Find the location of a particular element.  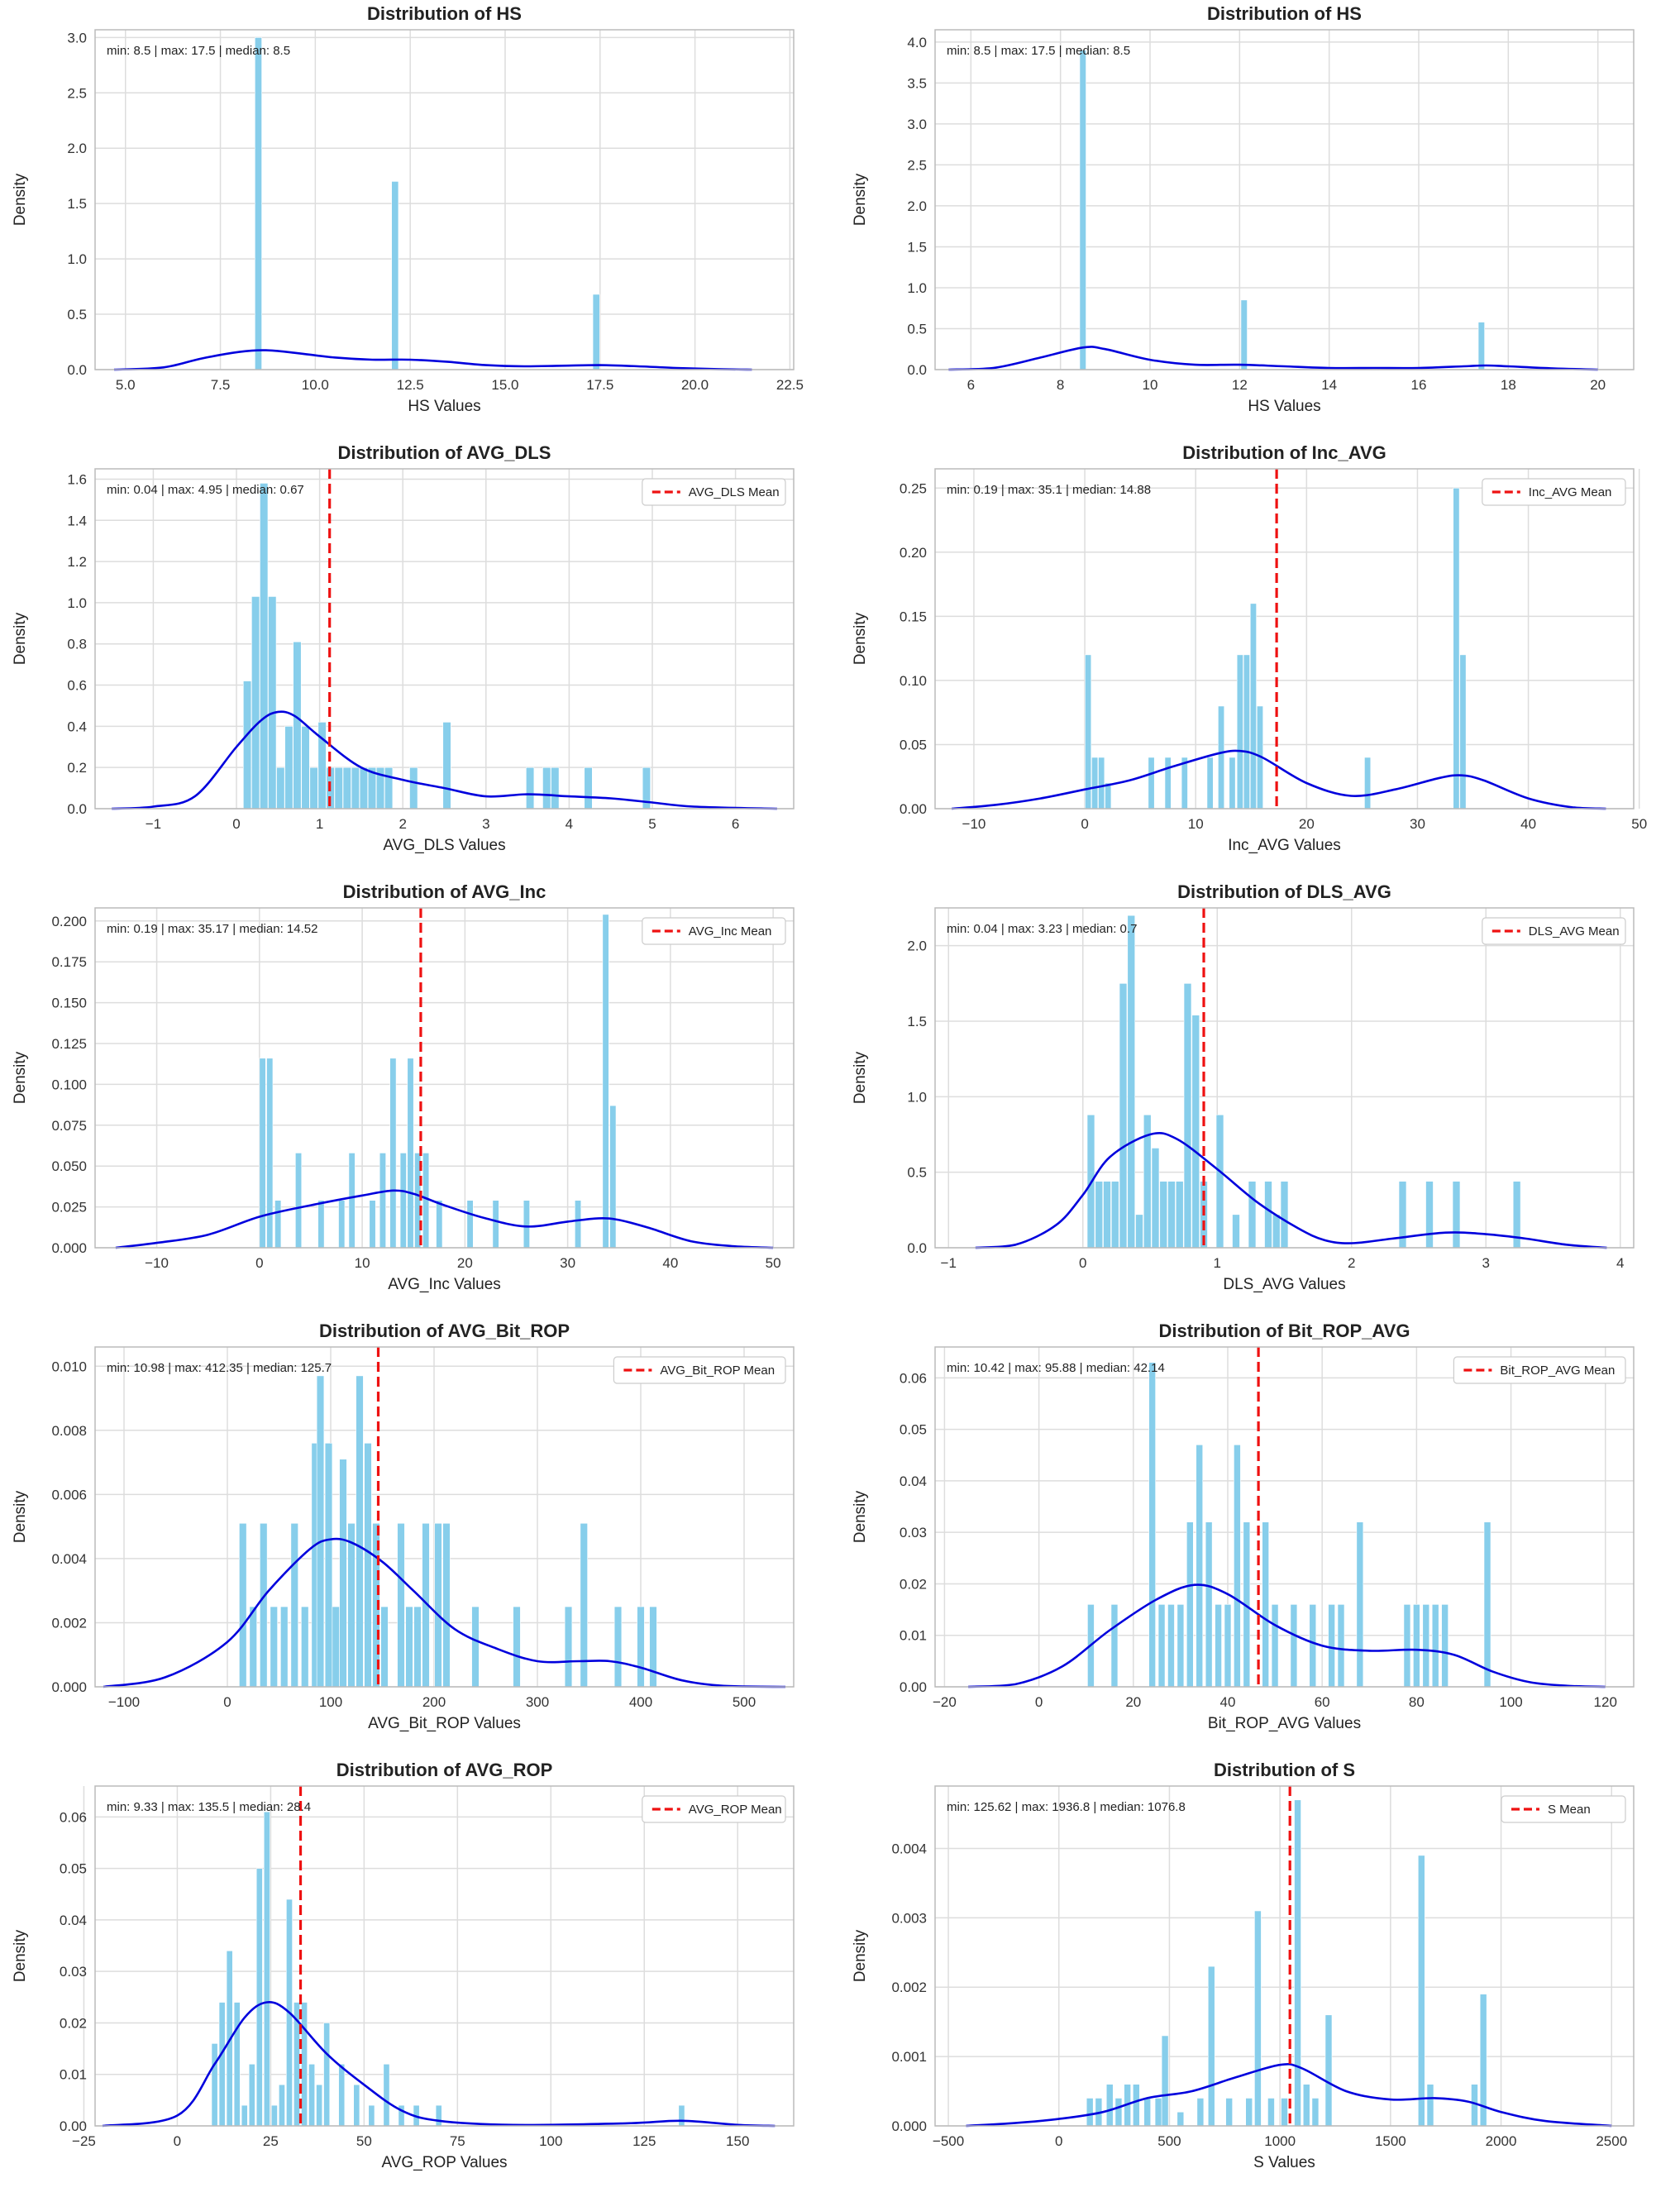

x-tick-label: −10 is located at coordinates (157, 1263).